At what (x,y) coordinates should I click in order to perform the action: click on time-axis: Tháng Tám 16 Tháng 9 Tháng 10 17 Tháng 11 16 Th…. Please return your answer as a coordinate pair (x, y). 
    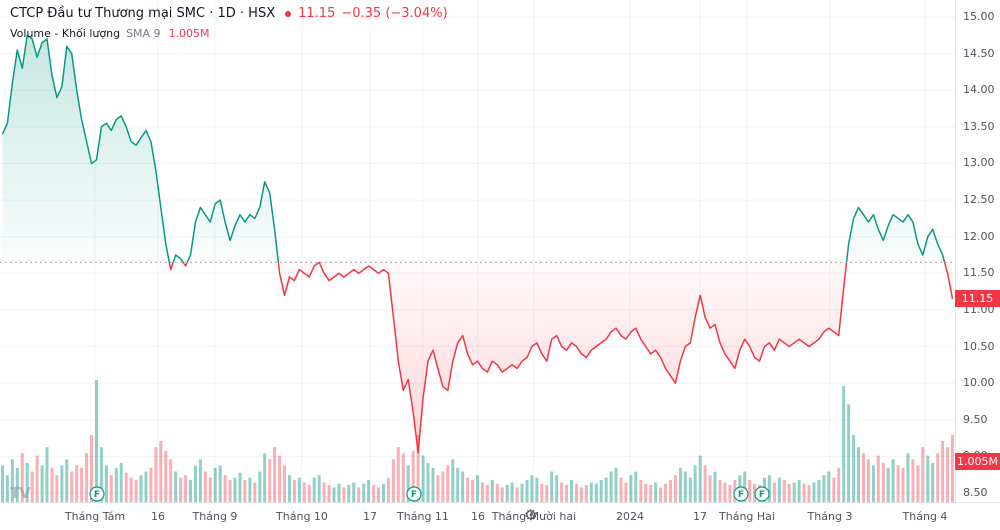
    Looking at the image, I should click on (500, 516).